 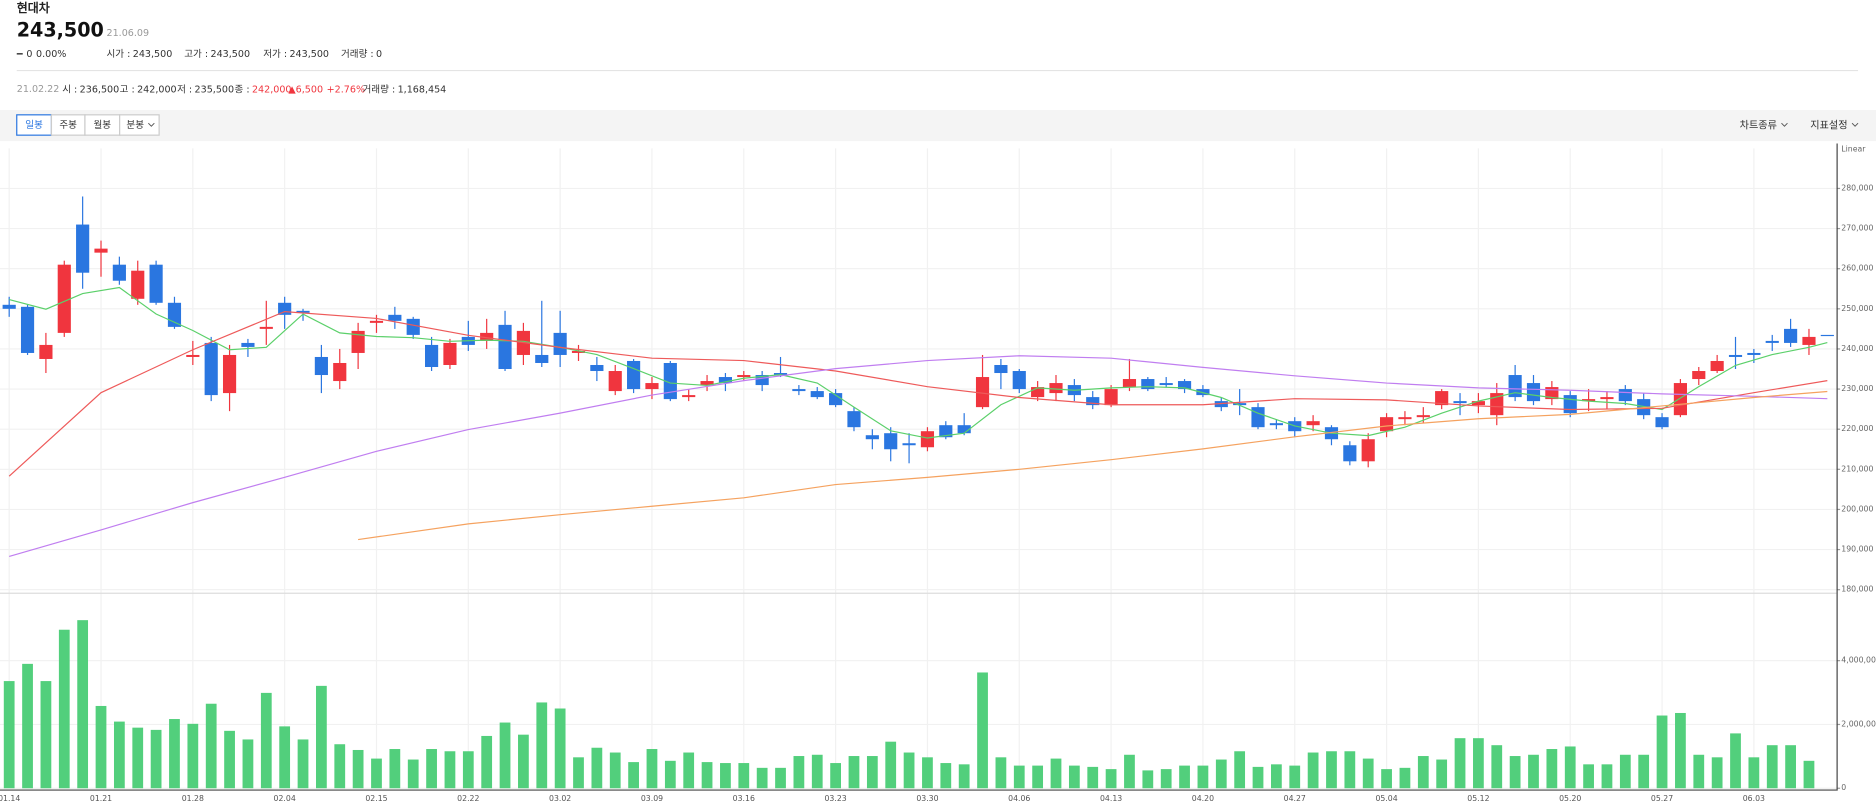 I want to click on x-tick-label: 02.04, so click(x=285, y=798).